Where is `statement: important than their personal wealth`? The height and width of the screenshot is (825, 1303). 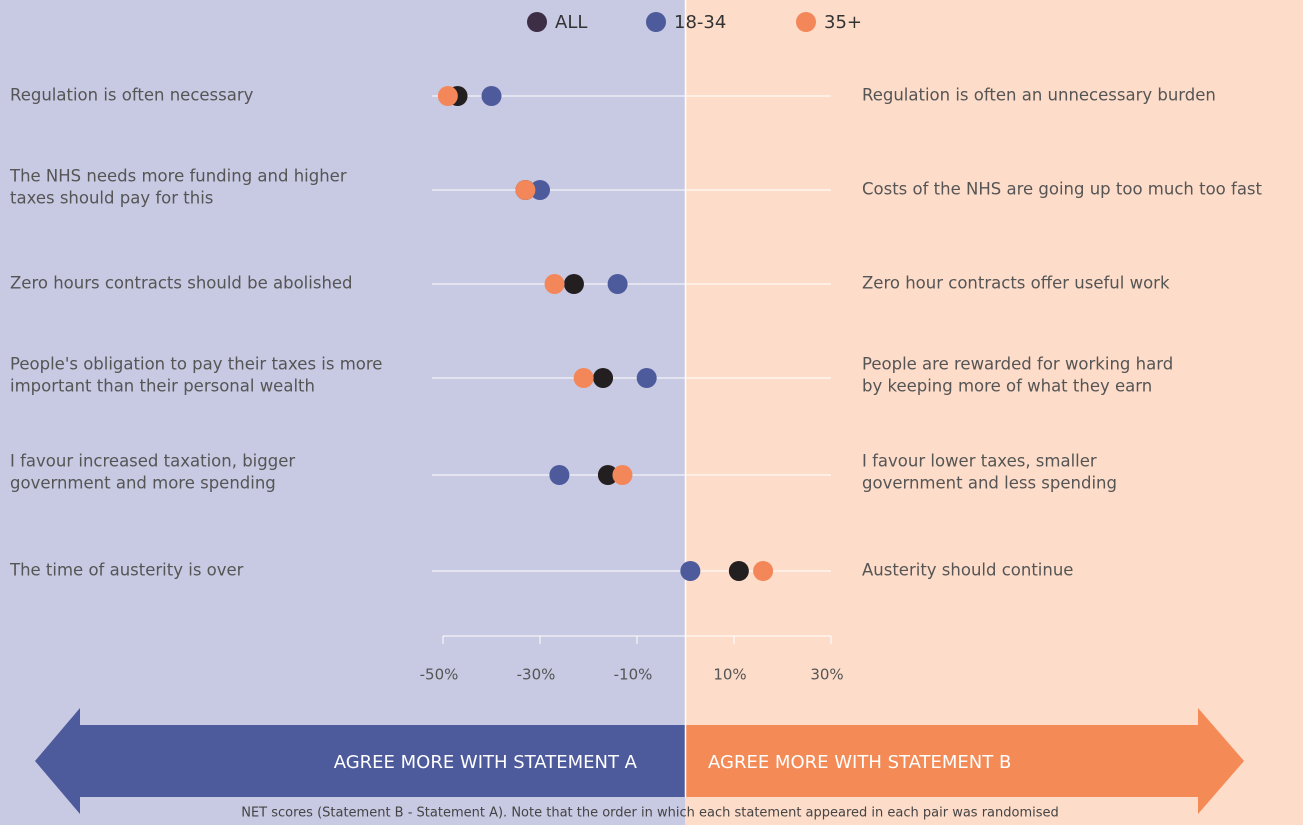 statement: important than their personal wealth is located at coordinates (162, 386).